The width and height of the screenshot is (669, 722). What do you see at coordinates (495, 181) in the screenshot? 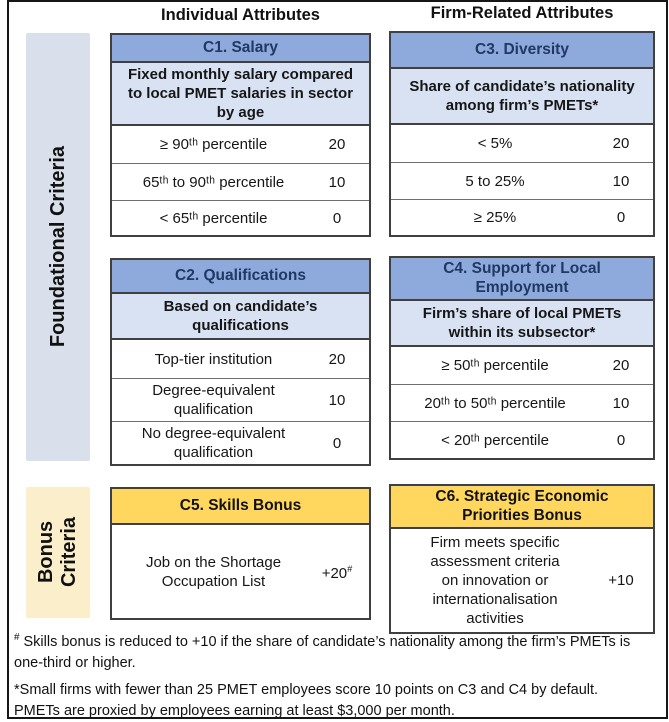
I see `row-label: 5 to 25%` at bounding box center [495, 181].